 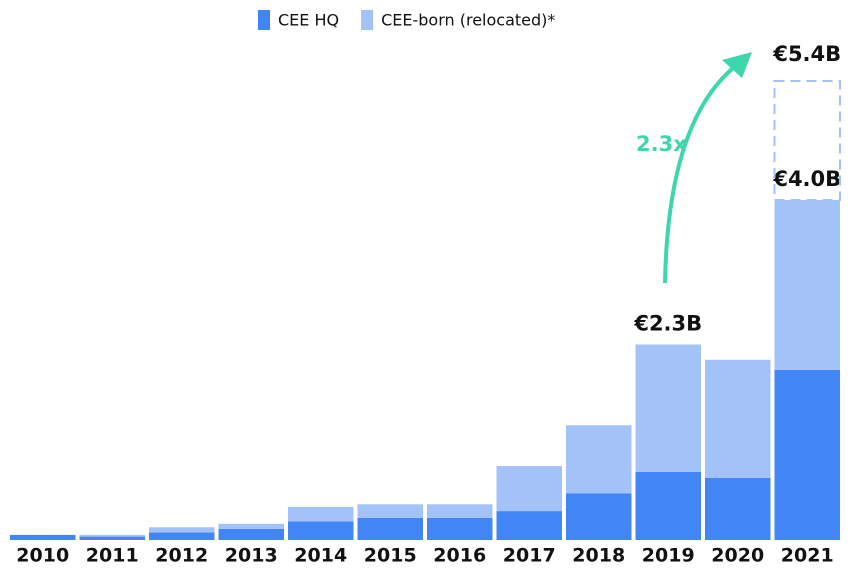 What do you see at coordinates (701, 173) in the screenshot?
I see `growth-arrow` at bounding box center [701, 173].